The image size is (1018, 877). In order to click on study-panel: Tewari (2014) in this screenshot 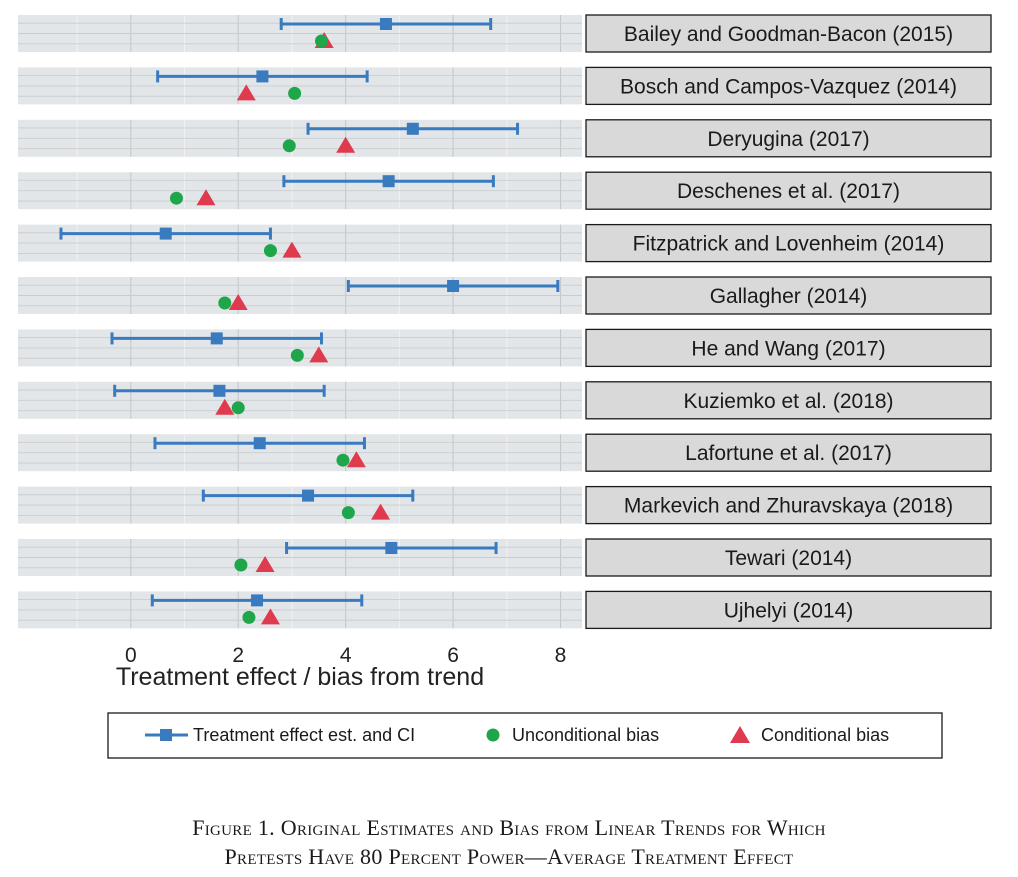, I will do `click(505, 557)`.